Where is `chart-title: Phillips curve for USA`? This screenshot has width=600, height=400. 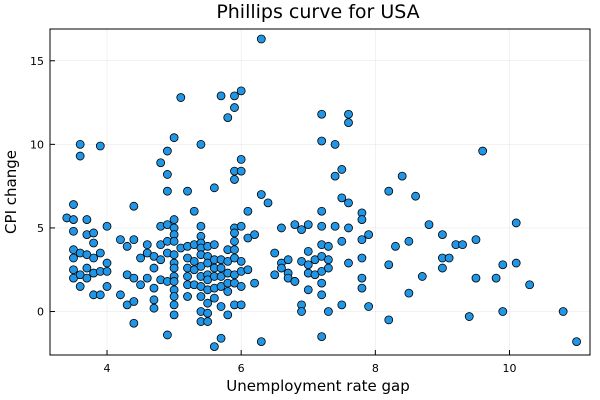
chart-title: Phillips curve for USA is located at coordinates (317, 12).